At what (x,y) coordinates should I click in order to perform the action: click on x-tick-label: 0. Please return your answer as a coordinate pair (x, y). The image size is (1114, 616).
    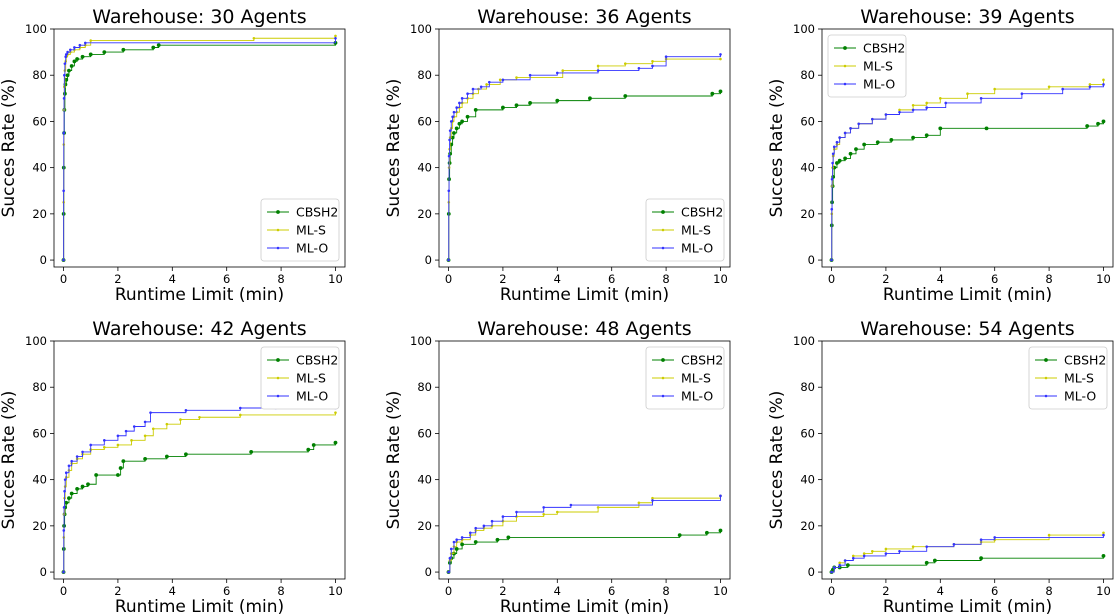
    Looking at the image, I should click on (448, 591).